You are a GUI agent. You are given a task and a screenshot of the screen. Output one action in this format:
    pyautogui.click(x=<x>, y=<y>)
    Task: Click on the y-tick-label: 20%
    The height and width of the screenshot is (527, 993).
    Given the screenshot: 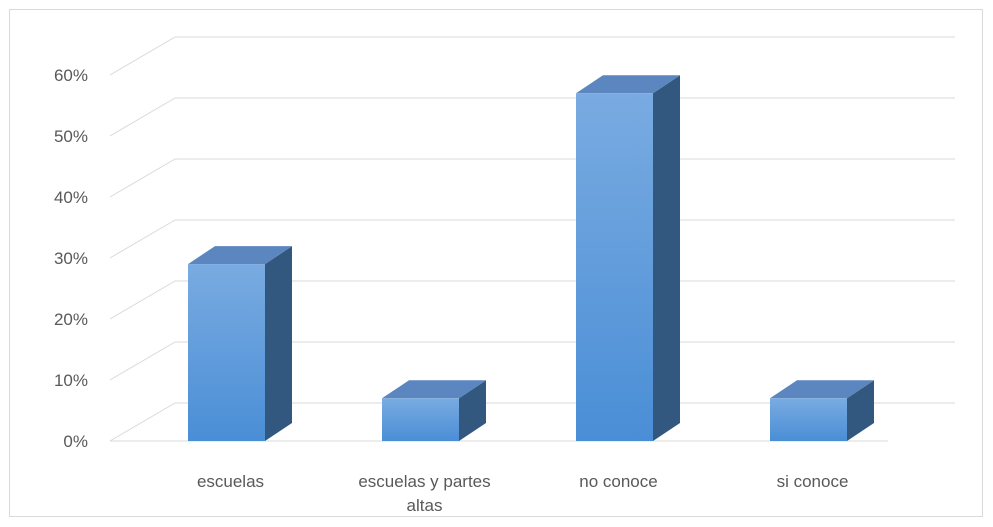 What is the action you would take?
    pyautogui.click(x=71, y=319)
    